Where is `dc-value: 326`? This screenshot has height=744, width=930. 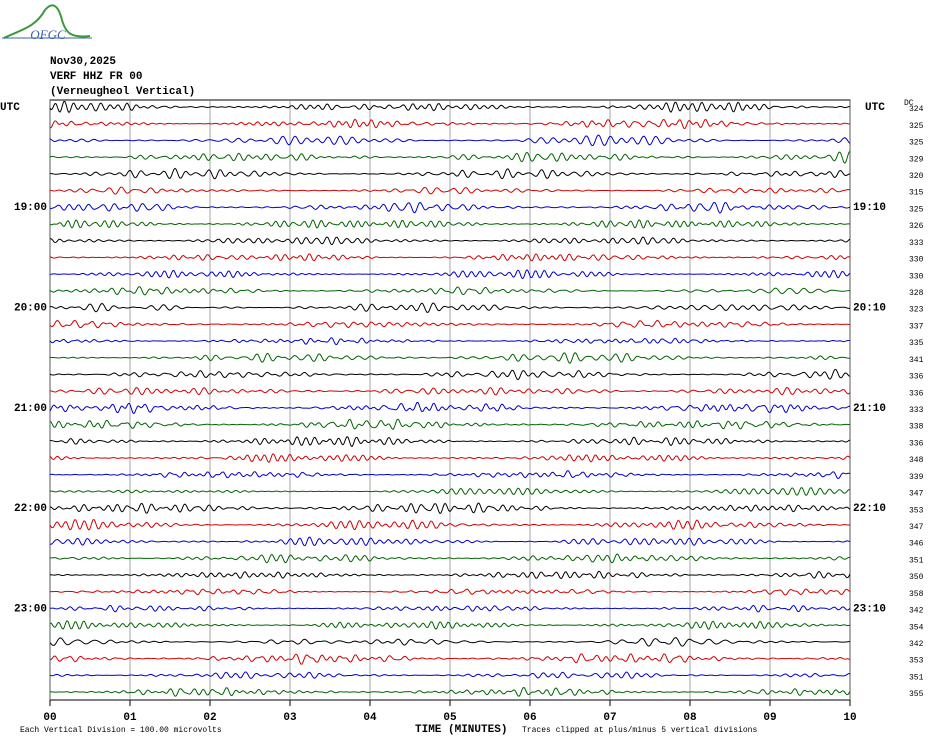 dc-value: 326 is located at coordinates (916, 226).